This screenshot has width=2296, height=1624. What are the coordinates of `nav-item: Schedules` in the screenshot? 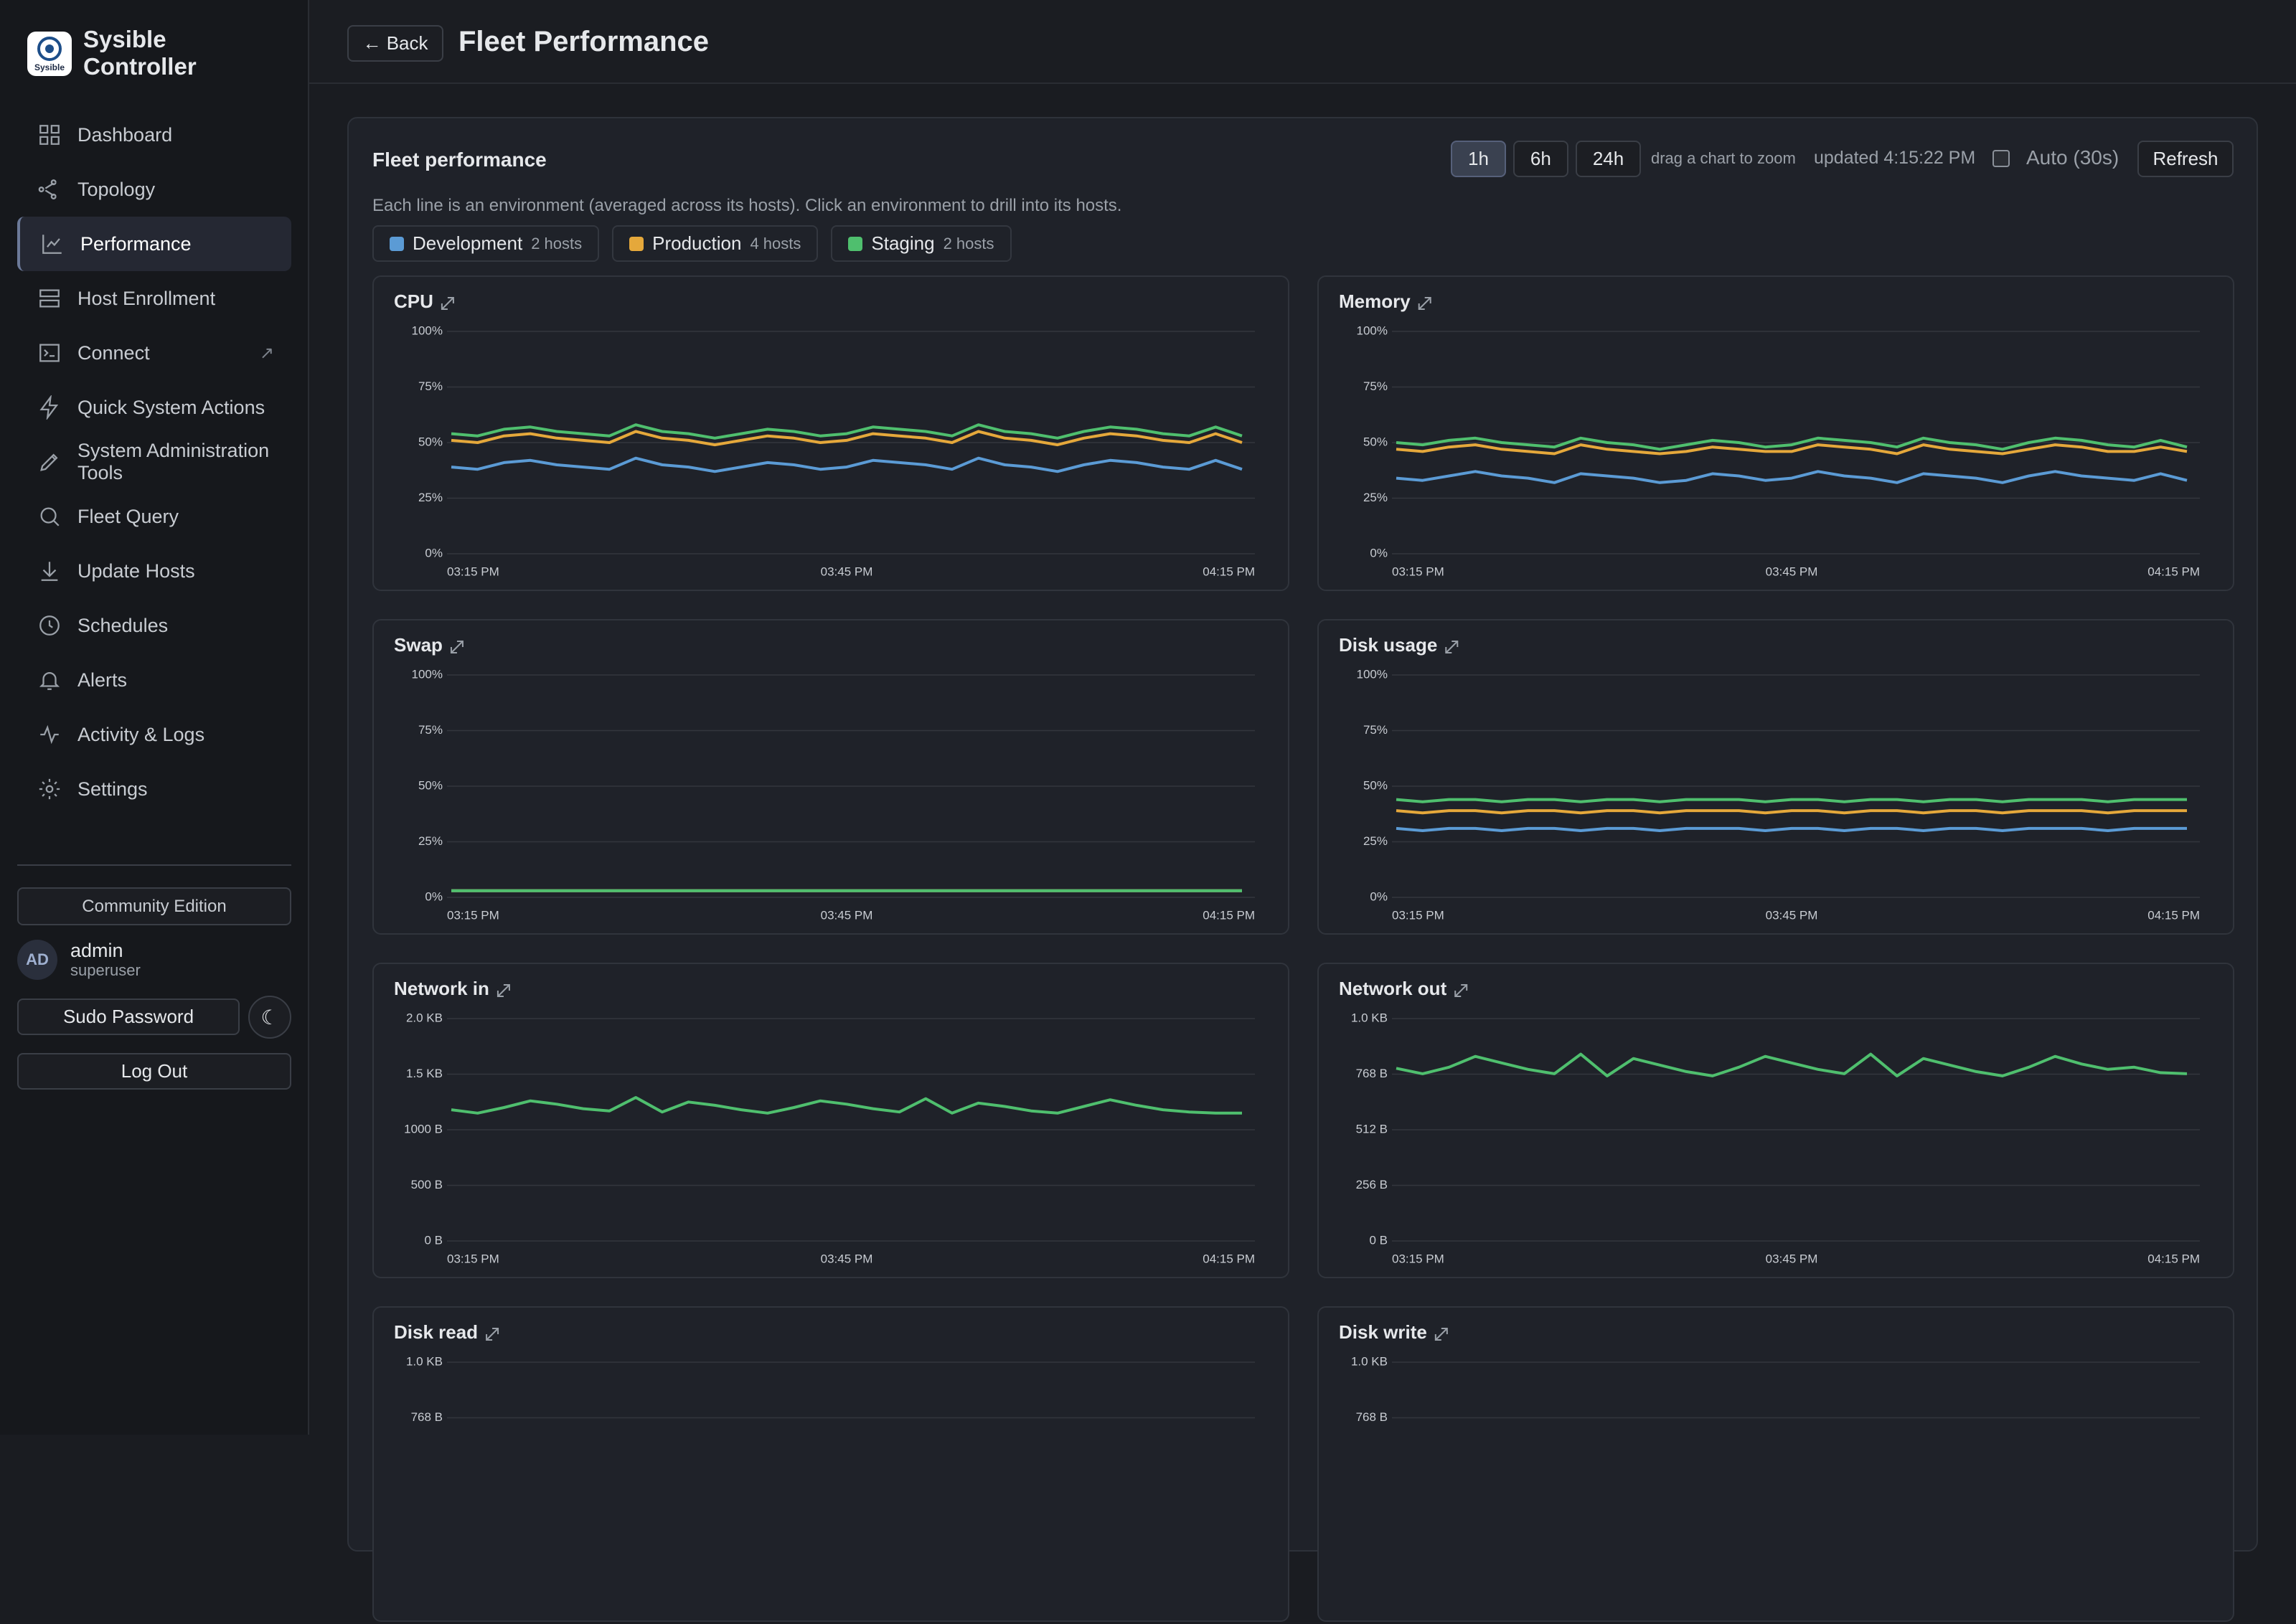 It's located at (154, 625).